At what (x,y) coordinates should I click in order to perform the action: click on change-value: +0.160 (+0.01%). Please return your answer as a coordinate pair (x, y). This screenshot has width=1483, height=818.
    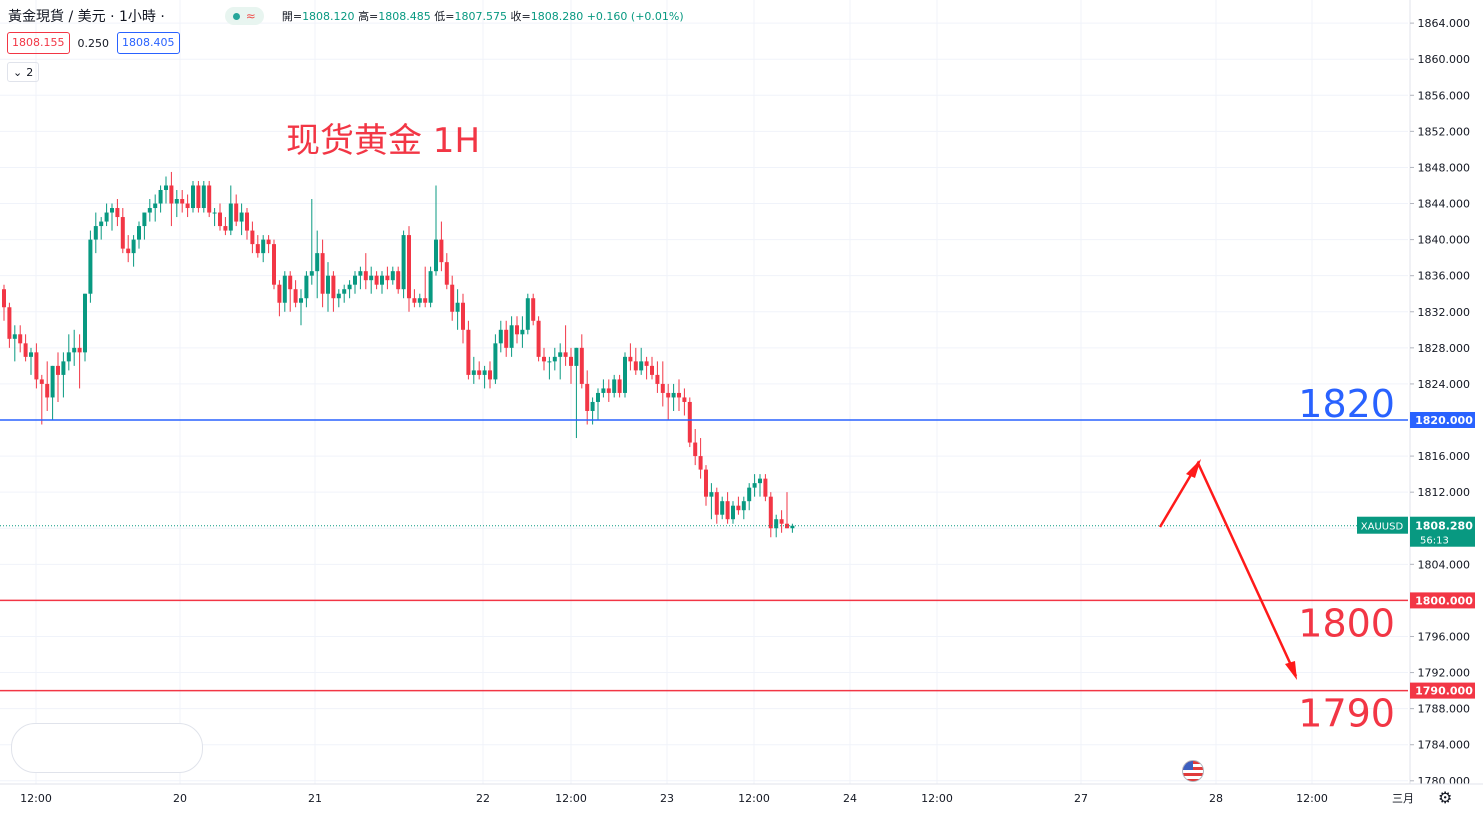
    Looking at the image, I should click on (635, 16).